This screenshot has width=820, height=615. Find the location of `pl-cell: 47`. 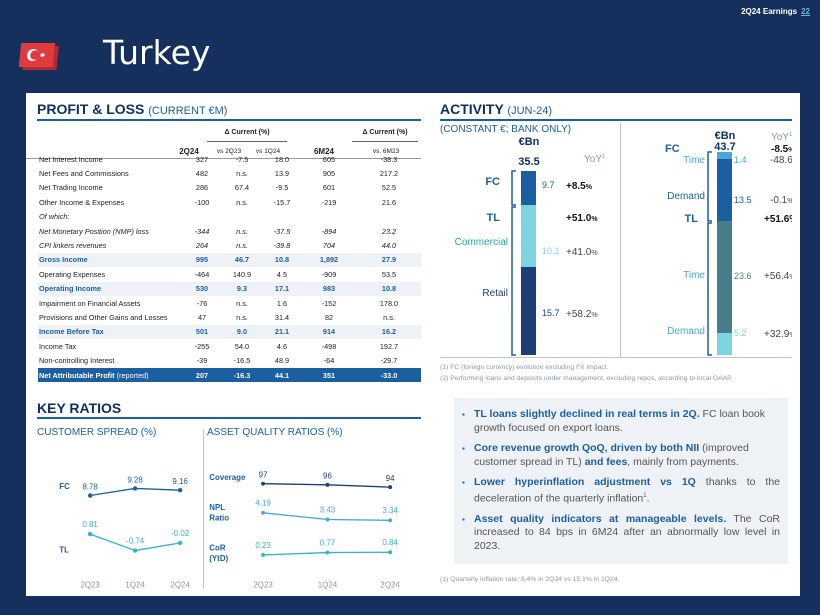

pl-cell: 47 is located at coordinates (202, 317).